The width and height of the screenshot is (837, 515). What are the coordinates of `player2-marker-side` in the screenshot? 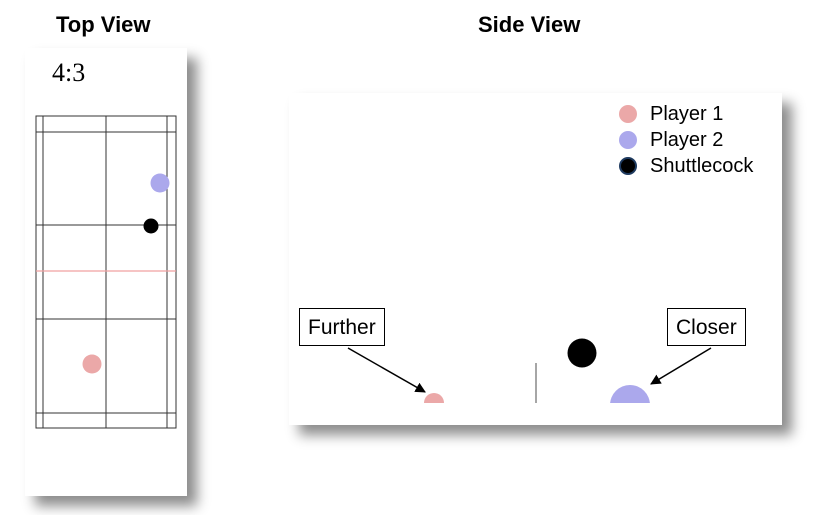 It's located at (630, 394).